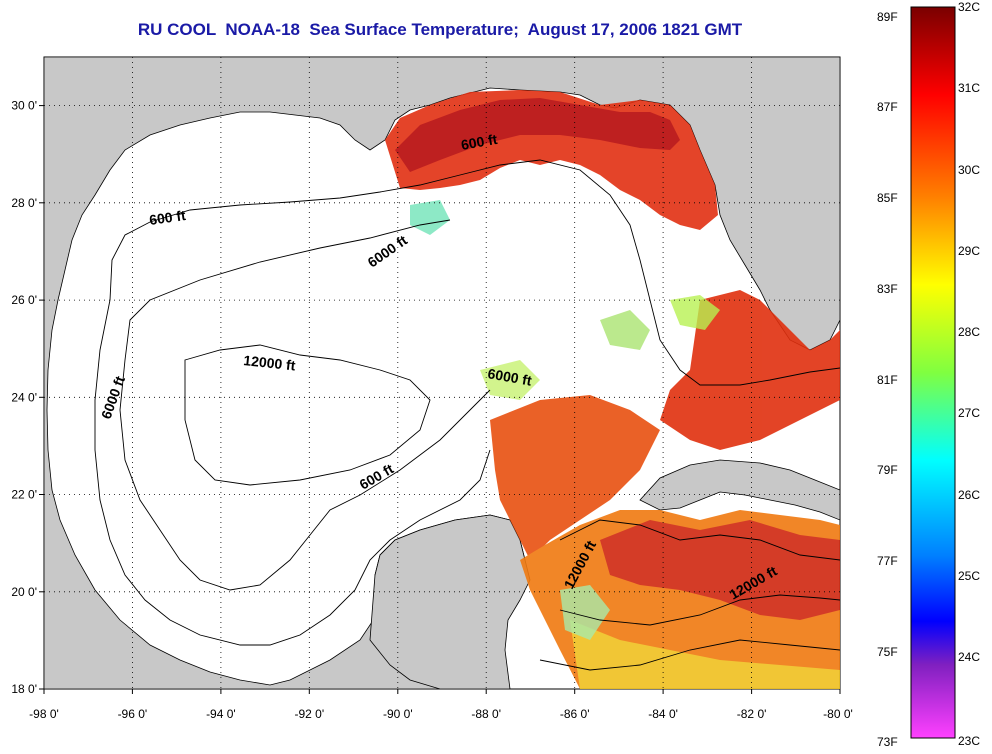  Describe the element at coordinates (398, 714) in the screenshot. I see `x-tick-label: -90 0'` at that location.